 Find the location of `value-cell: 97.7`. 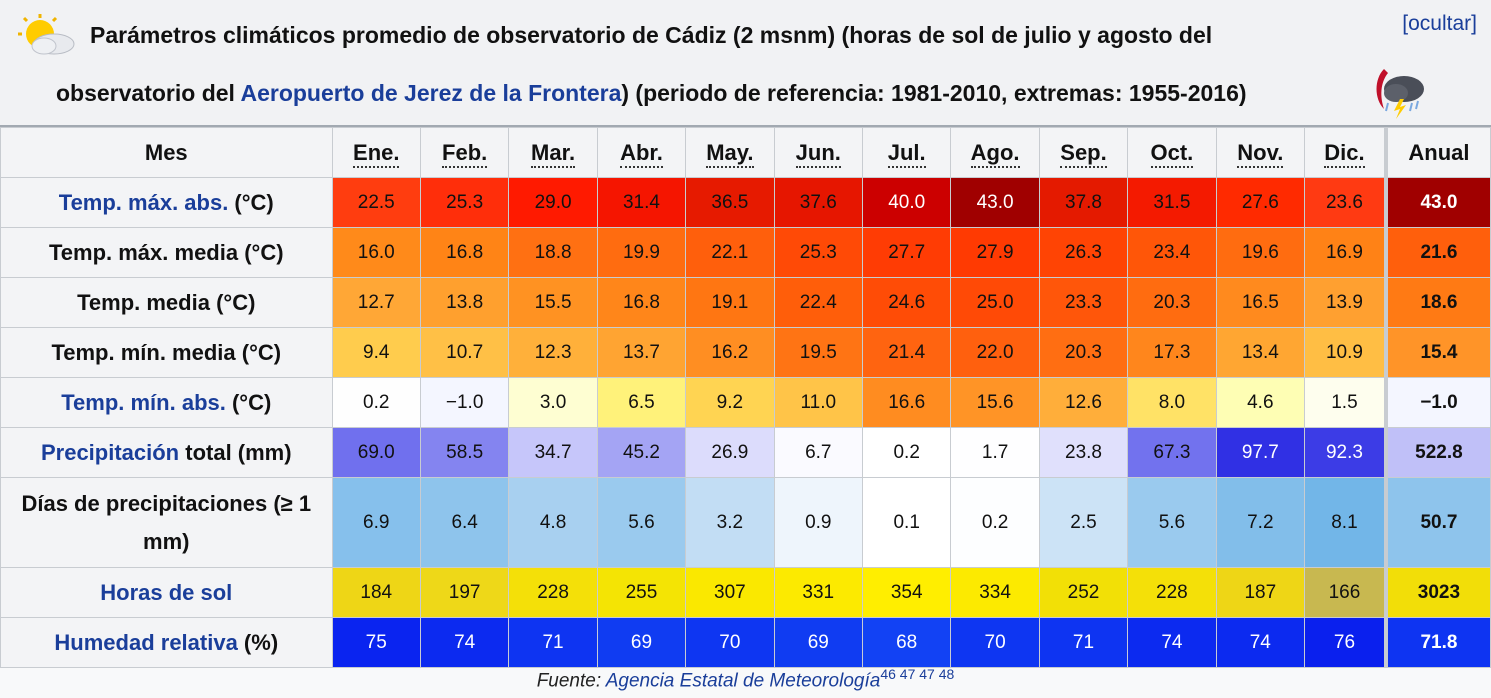

value-cell: 97.7 is located at coordinates (1260, 452).